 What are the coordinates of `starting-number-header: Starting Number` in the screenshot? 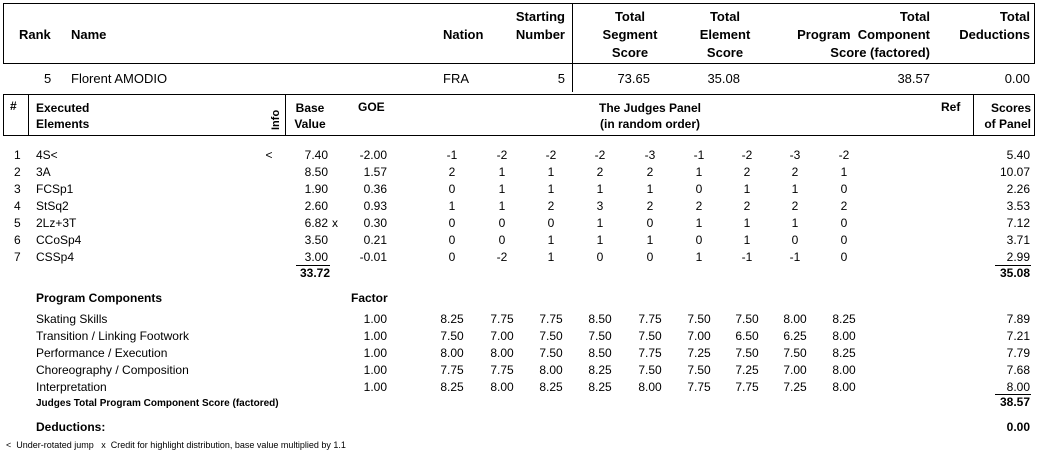 It's located at (532, 26).